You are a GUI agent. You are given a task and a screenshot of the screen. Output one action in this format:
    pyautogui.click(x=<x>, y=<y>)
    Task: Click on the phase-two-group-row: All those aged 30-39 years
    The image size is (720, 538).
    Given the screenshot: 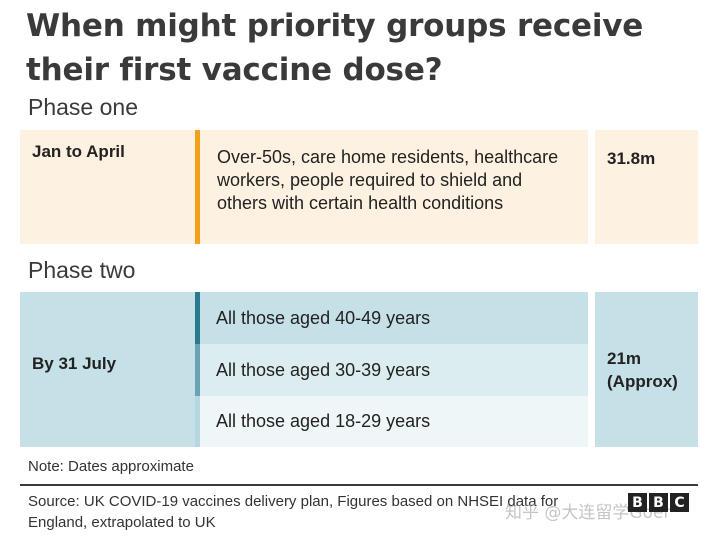 What is the action you would take?
    pyautogui.click(x=394, y=370)
    